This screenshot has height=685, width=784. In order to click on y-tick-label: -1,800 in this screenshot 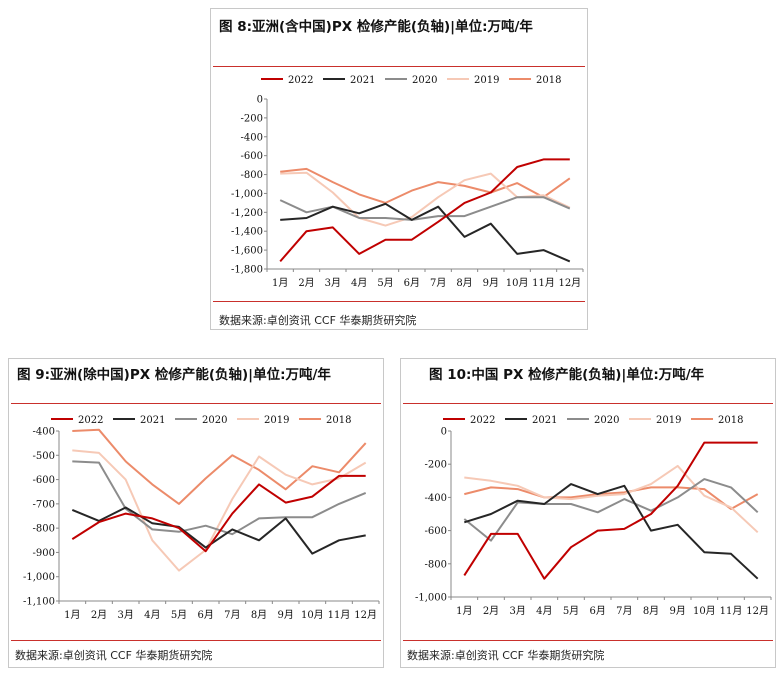, I will do `click(247, 270)`.